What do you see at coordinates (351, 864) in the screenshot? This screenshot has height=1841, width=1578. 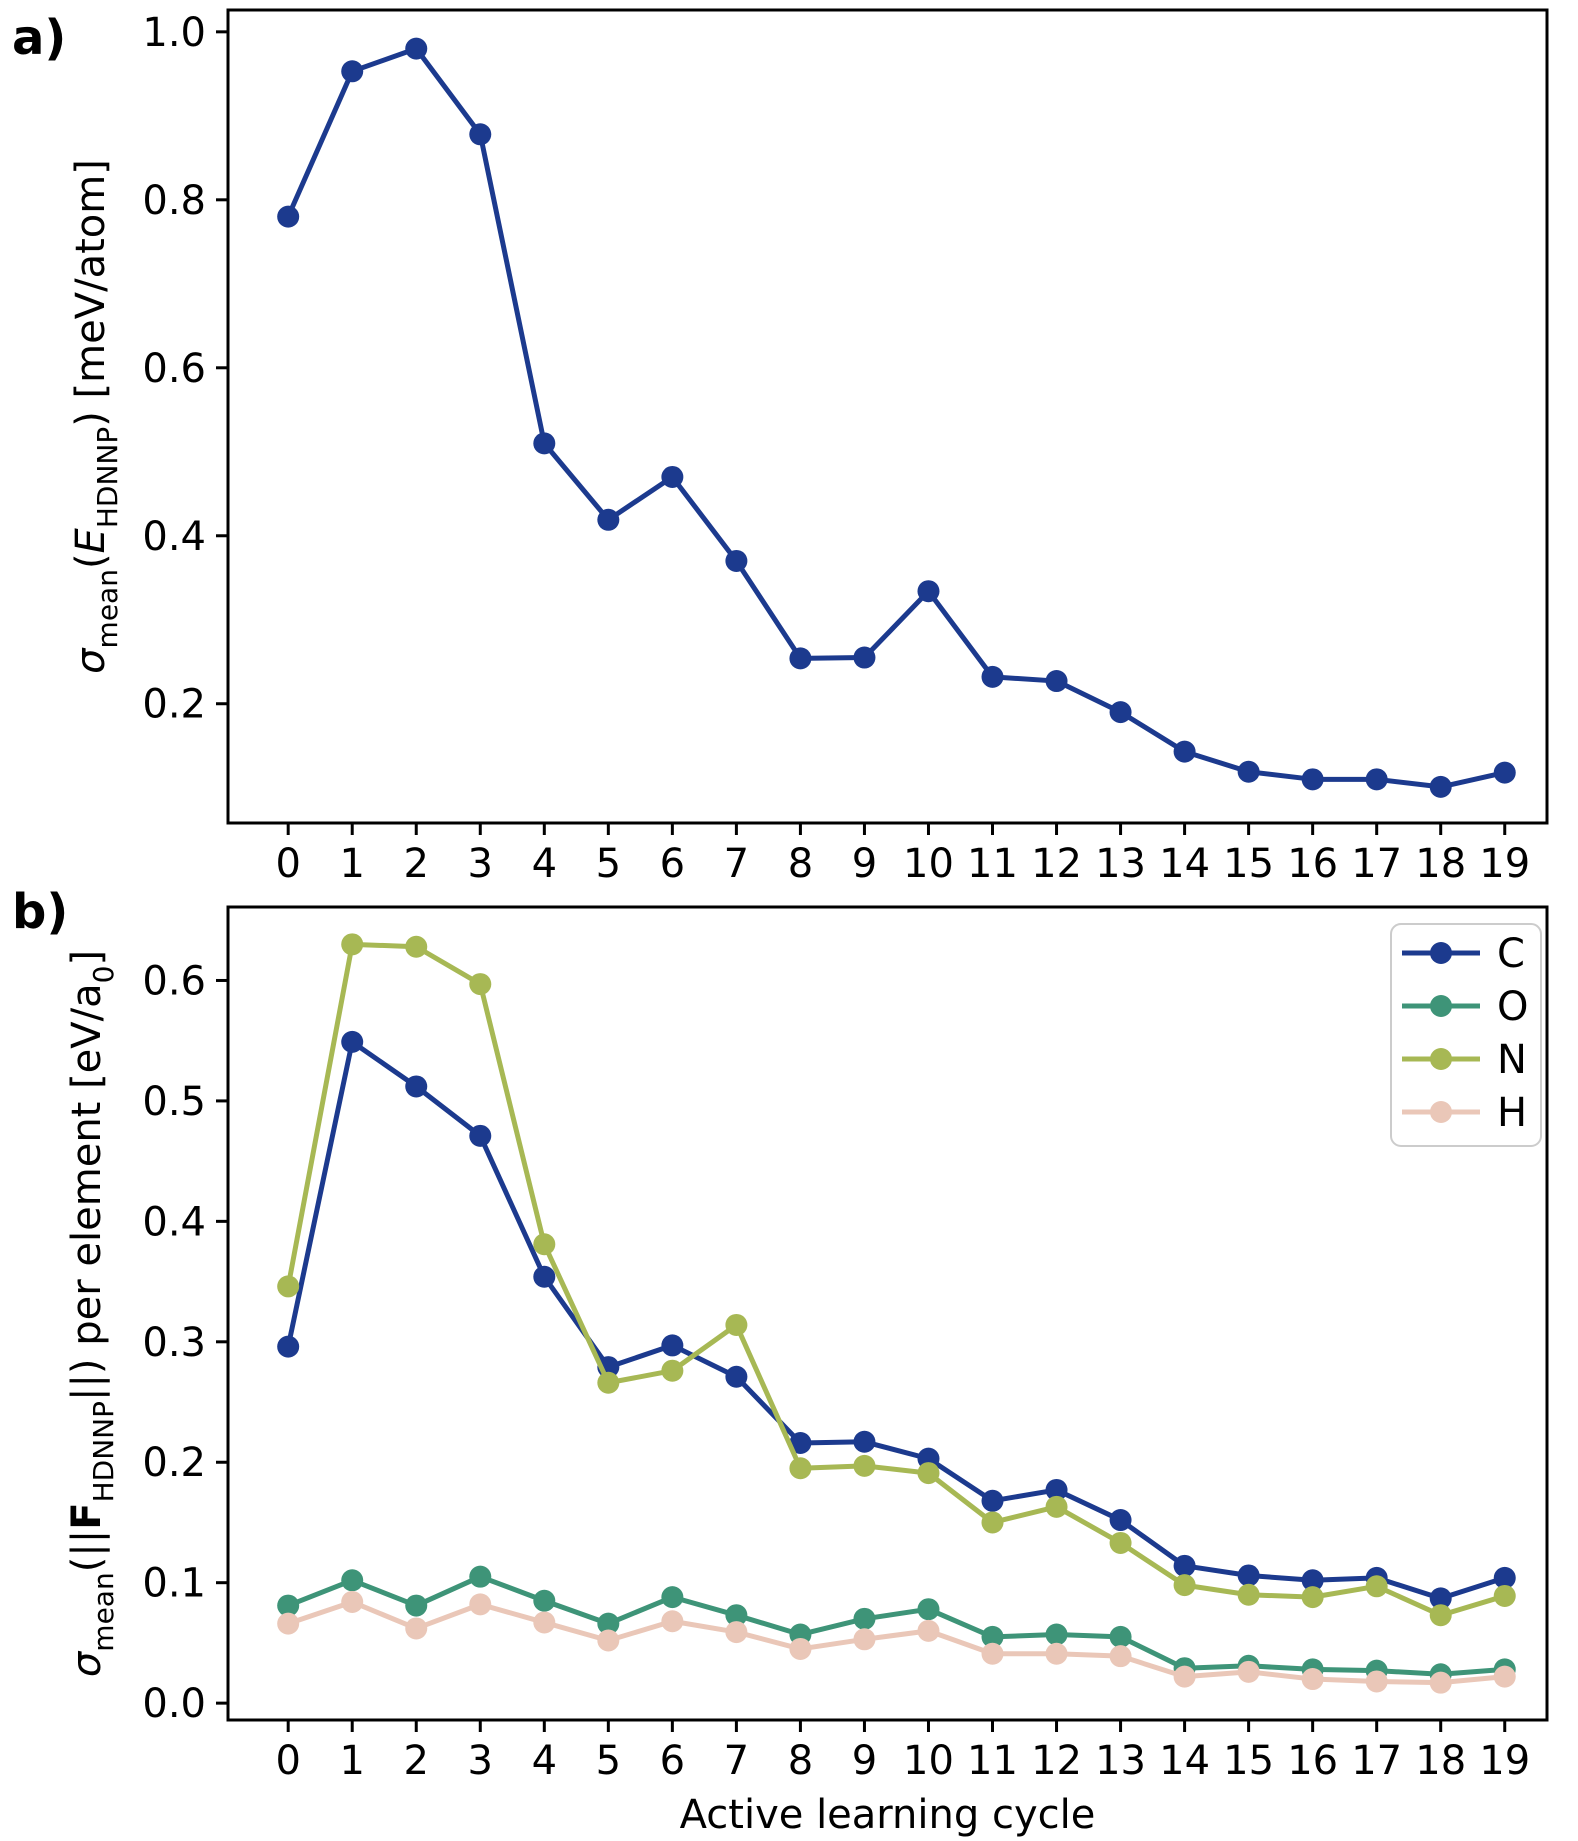 I see `x-tick-label: 1` at bounding box center [351, 864].